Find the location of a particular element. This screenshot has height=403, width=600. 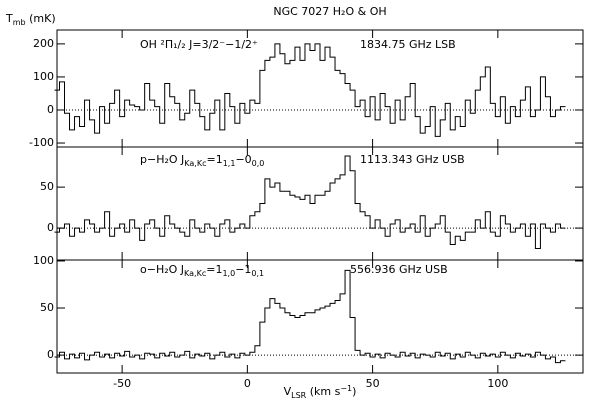

x-axis-label-part: LSR is located at coordinates (299, 395).